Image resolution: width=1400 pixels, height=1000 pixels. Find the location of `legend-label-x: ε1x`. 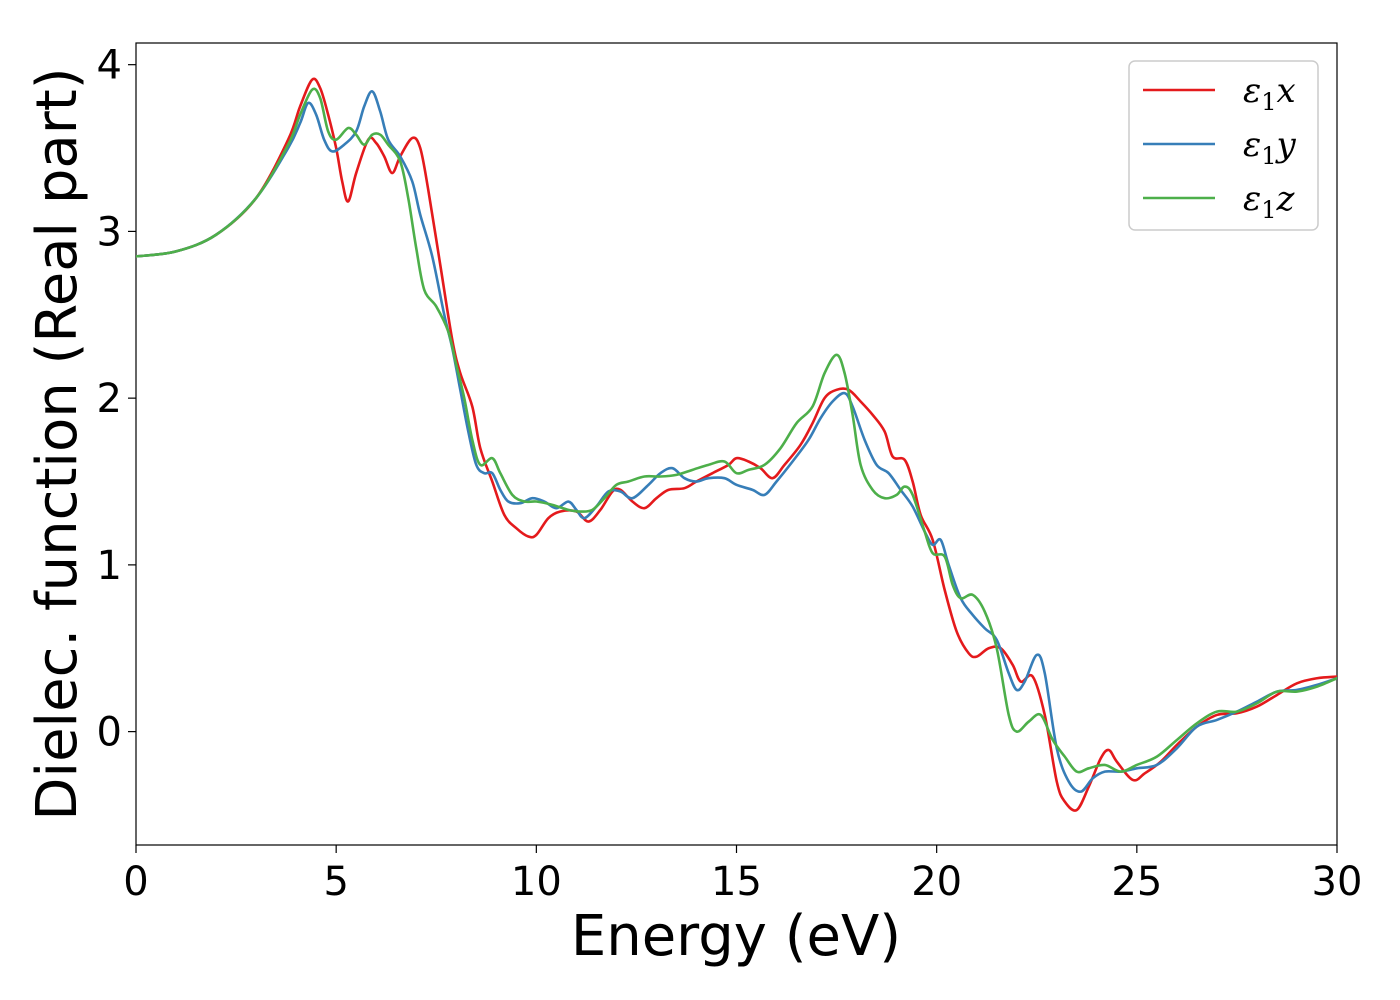

legend-label-x: ε1x is located at coordinates (1269, 93).